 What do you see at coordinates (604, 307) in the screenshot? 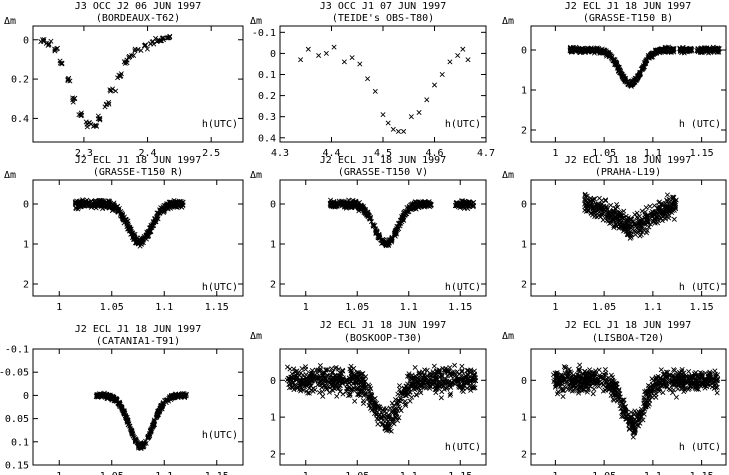
I see `x-tick-label: 1.05` at bounding box center [604, 307].